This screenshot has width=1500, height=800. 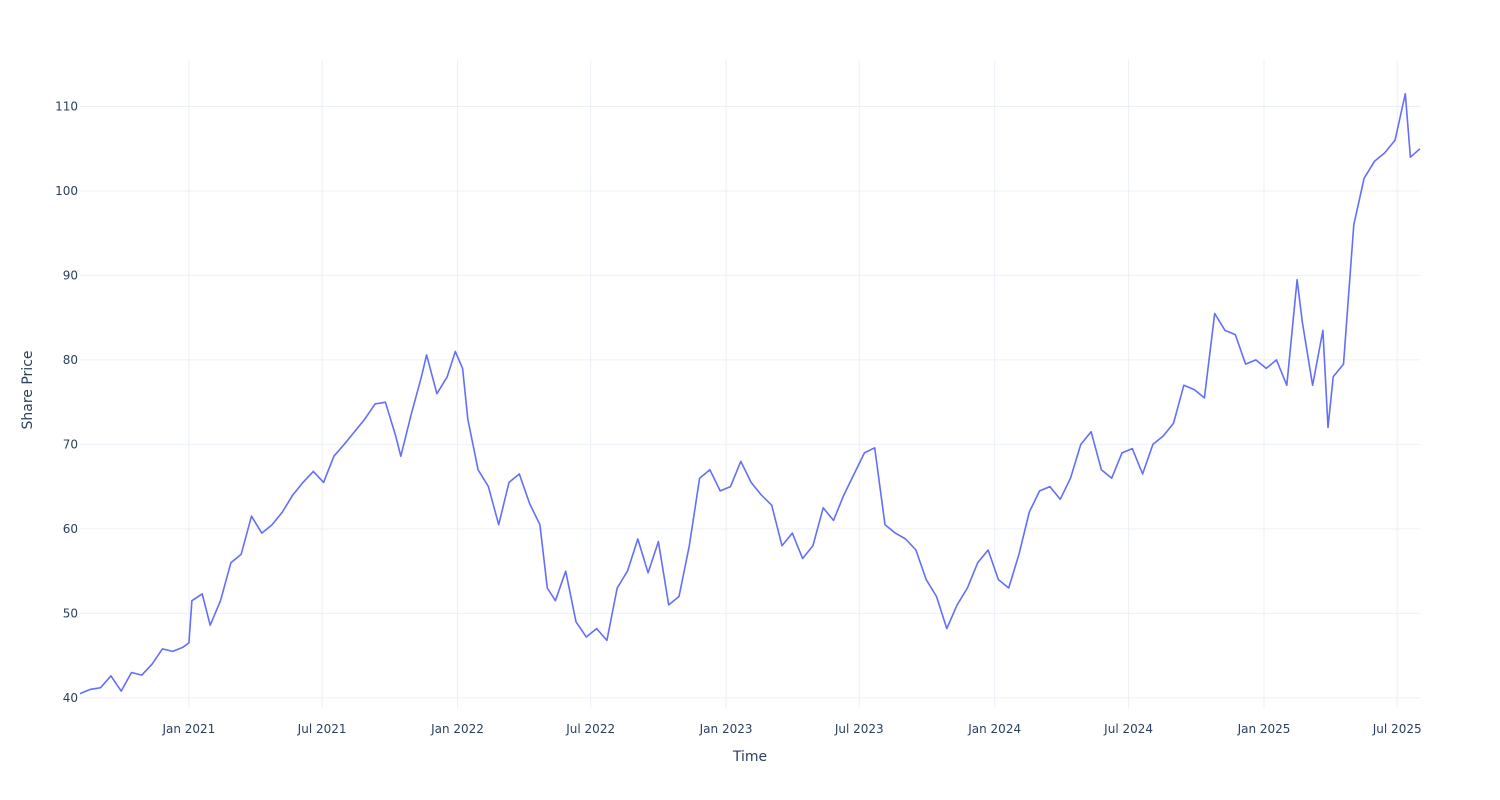 I want to click on y-tick-label: 70, so click(x=70, y=444).